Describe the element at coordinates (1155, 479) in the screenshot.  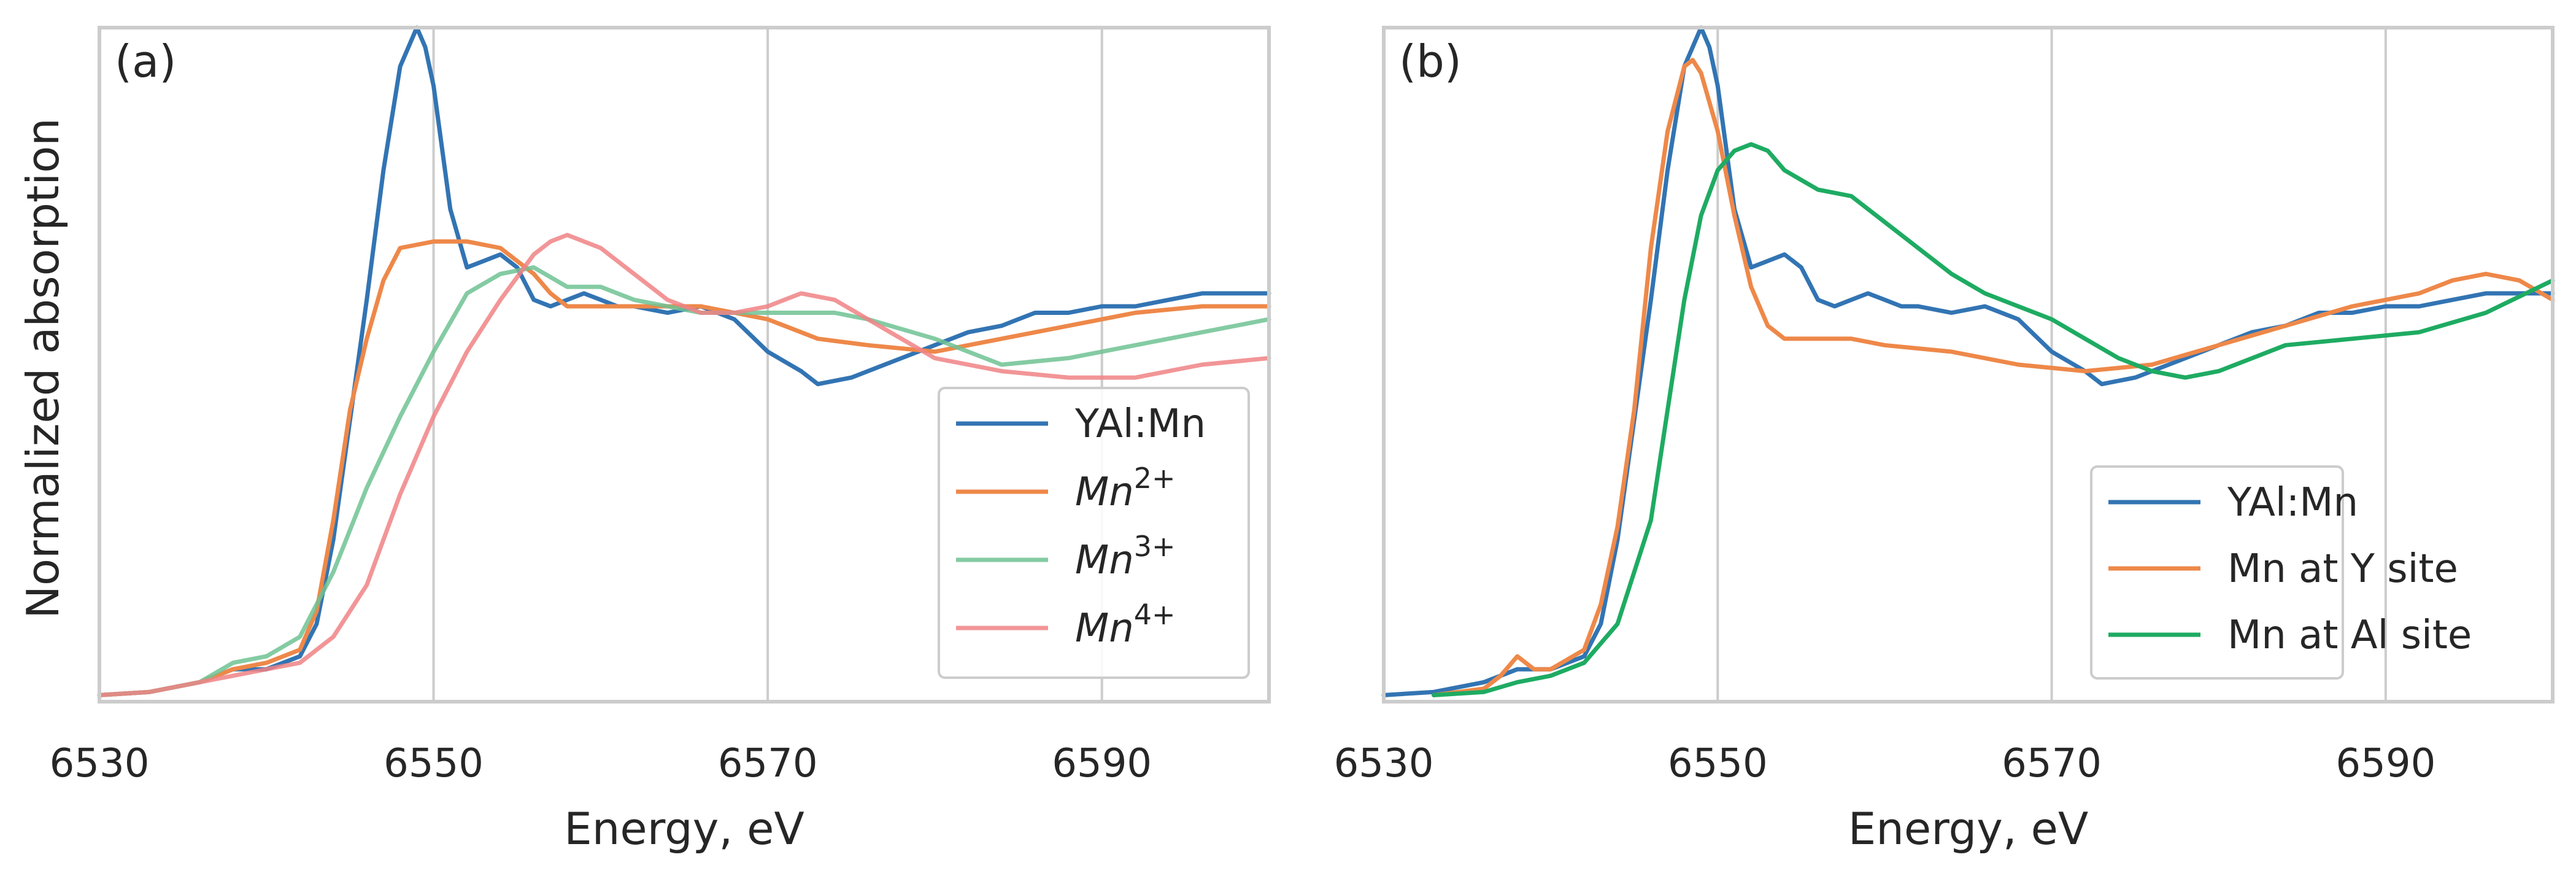
I see `legend-entry-superscript: 2+` at that location.